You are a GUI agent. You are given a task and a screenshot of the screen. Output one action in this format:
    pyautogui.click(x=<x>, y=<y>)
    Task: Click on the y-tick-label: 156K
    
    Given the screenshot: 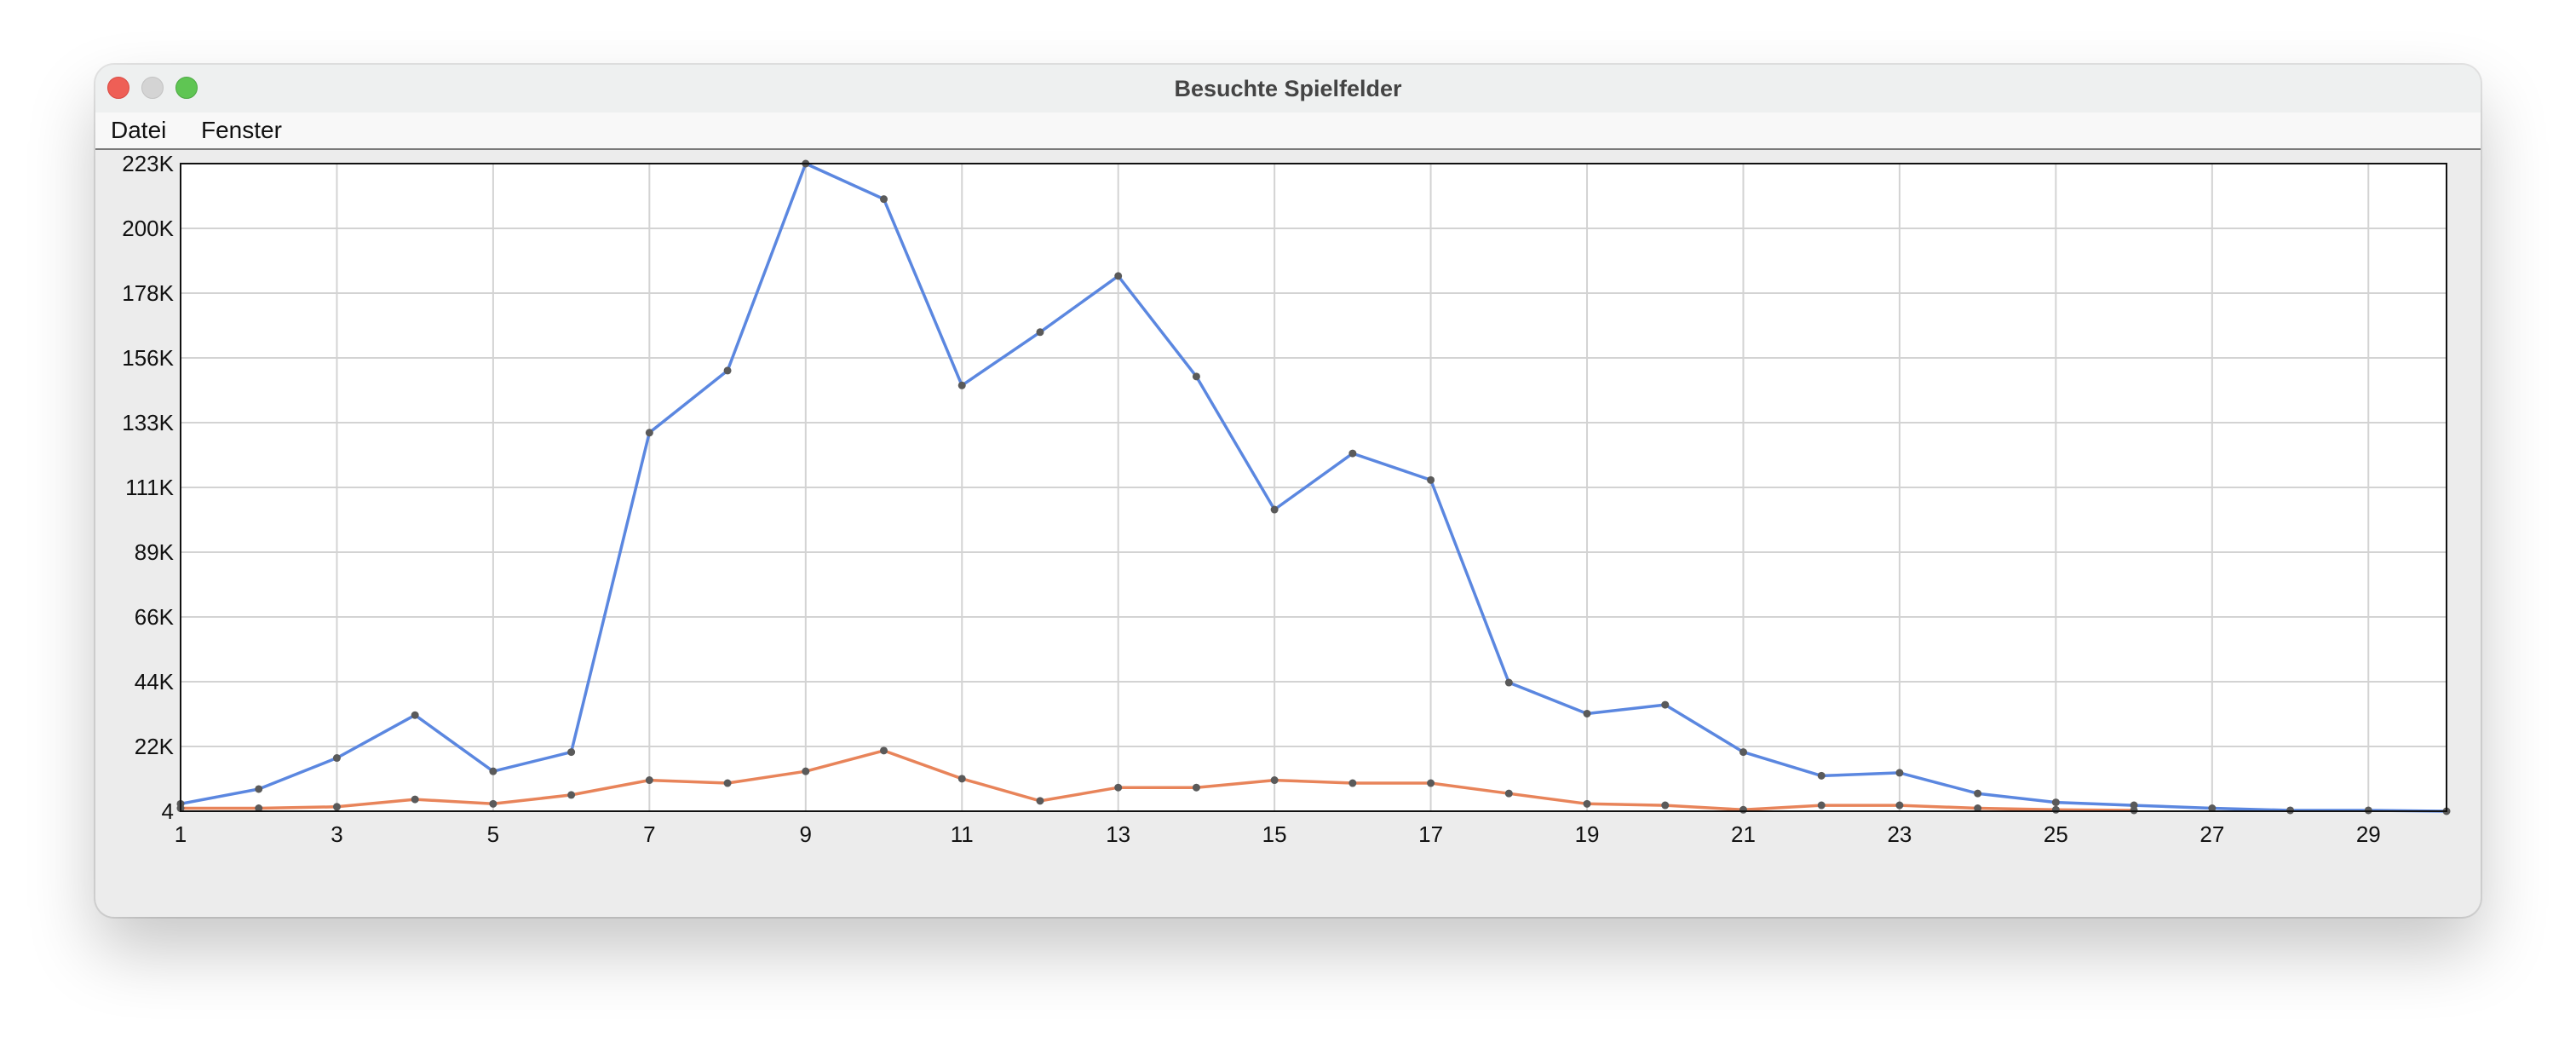 What is the action you would take?
    pyautogui.click(x=148, y=358)
    